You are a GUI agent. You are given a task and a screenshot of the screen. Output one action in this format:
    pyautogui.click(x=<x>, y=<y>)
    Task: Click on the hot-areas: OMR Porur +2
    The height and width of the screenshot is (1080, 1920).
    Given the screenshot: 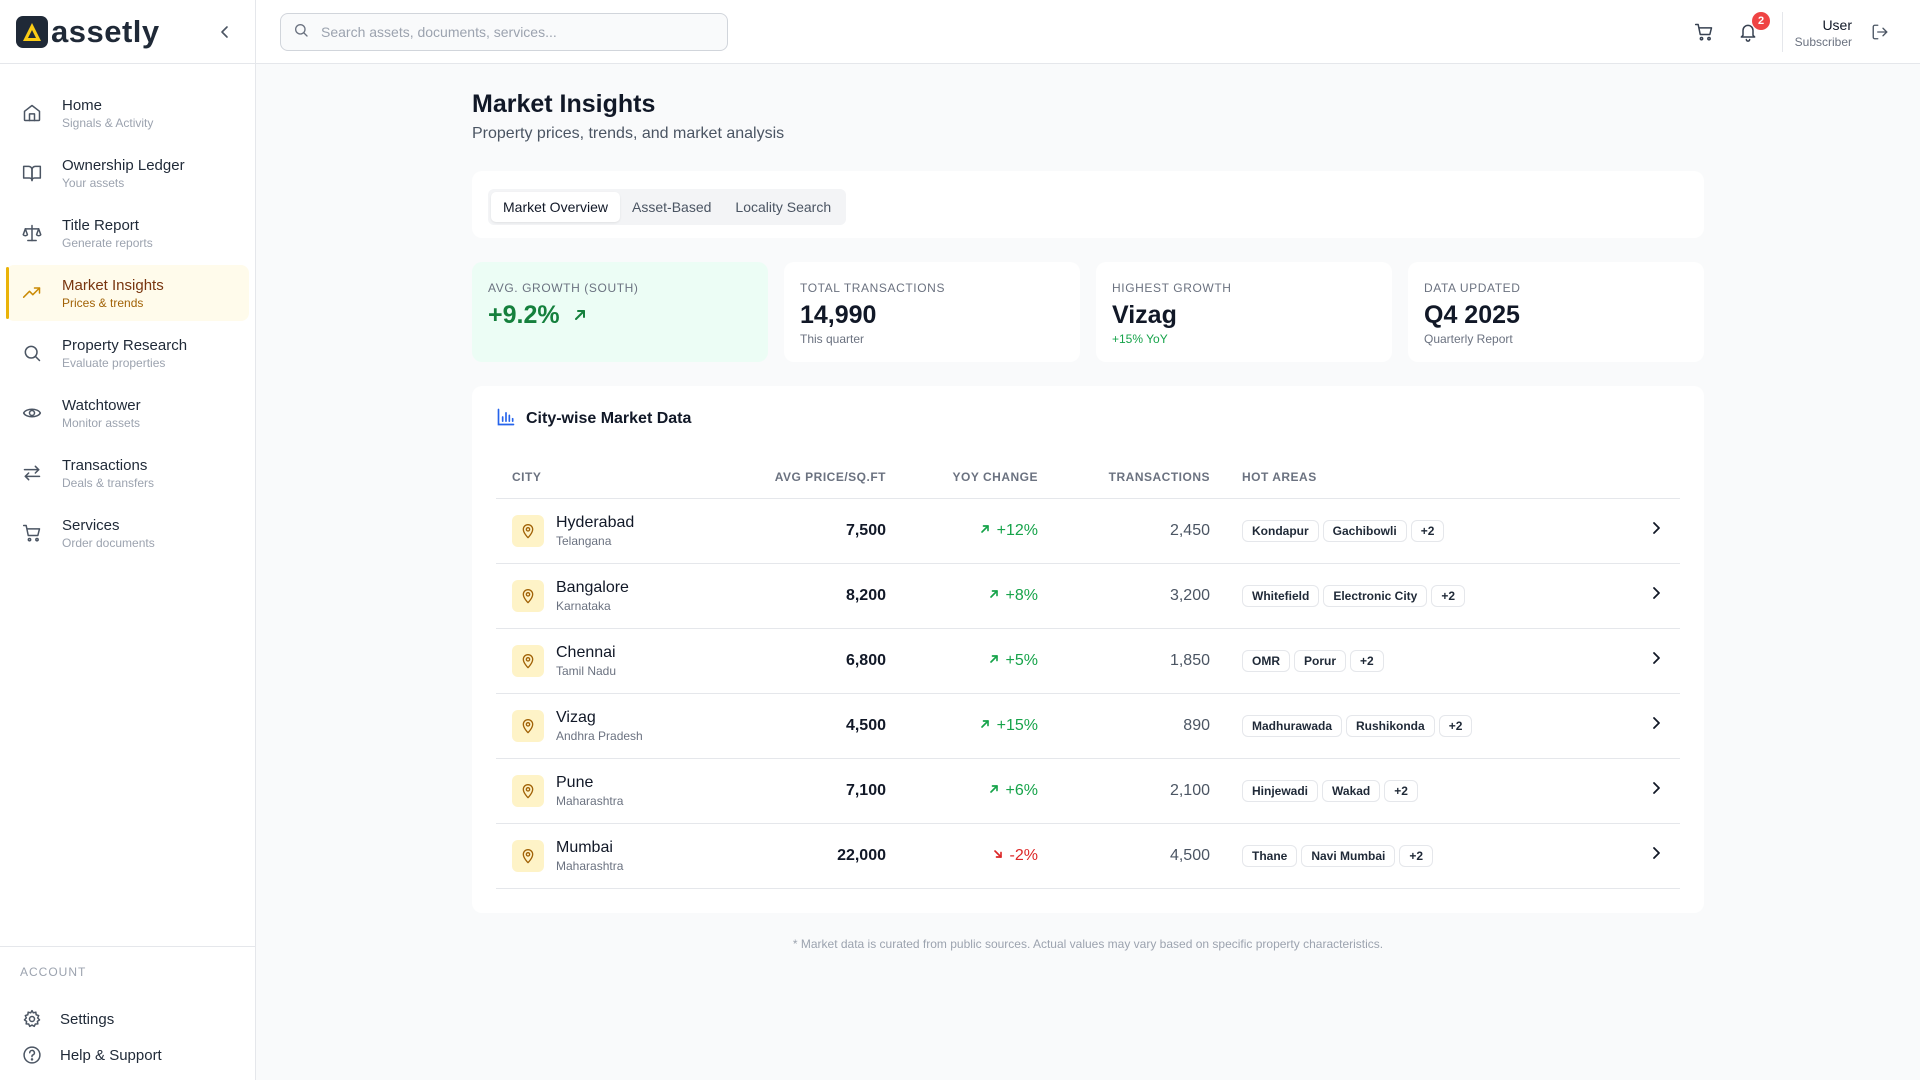 What is the action you would take?
    pyautogui.click(x=1437, y=660)
    